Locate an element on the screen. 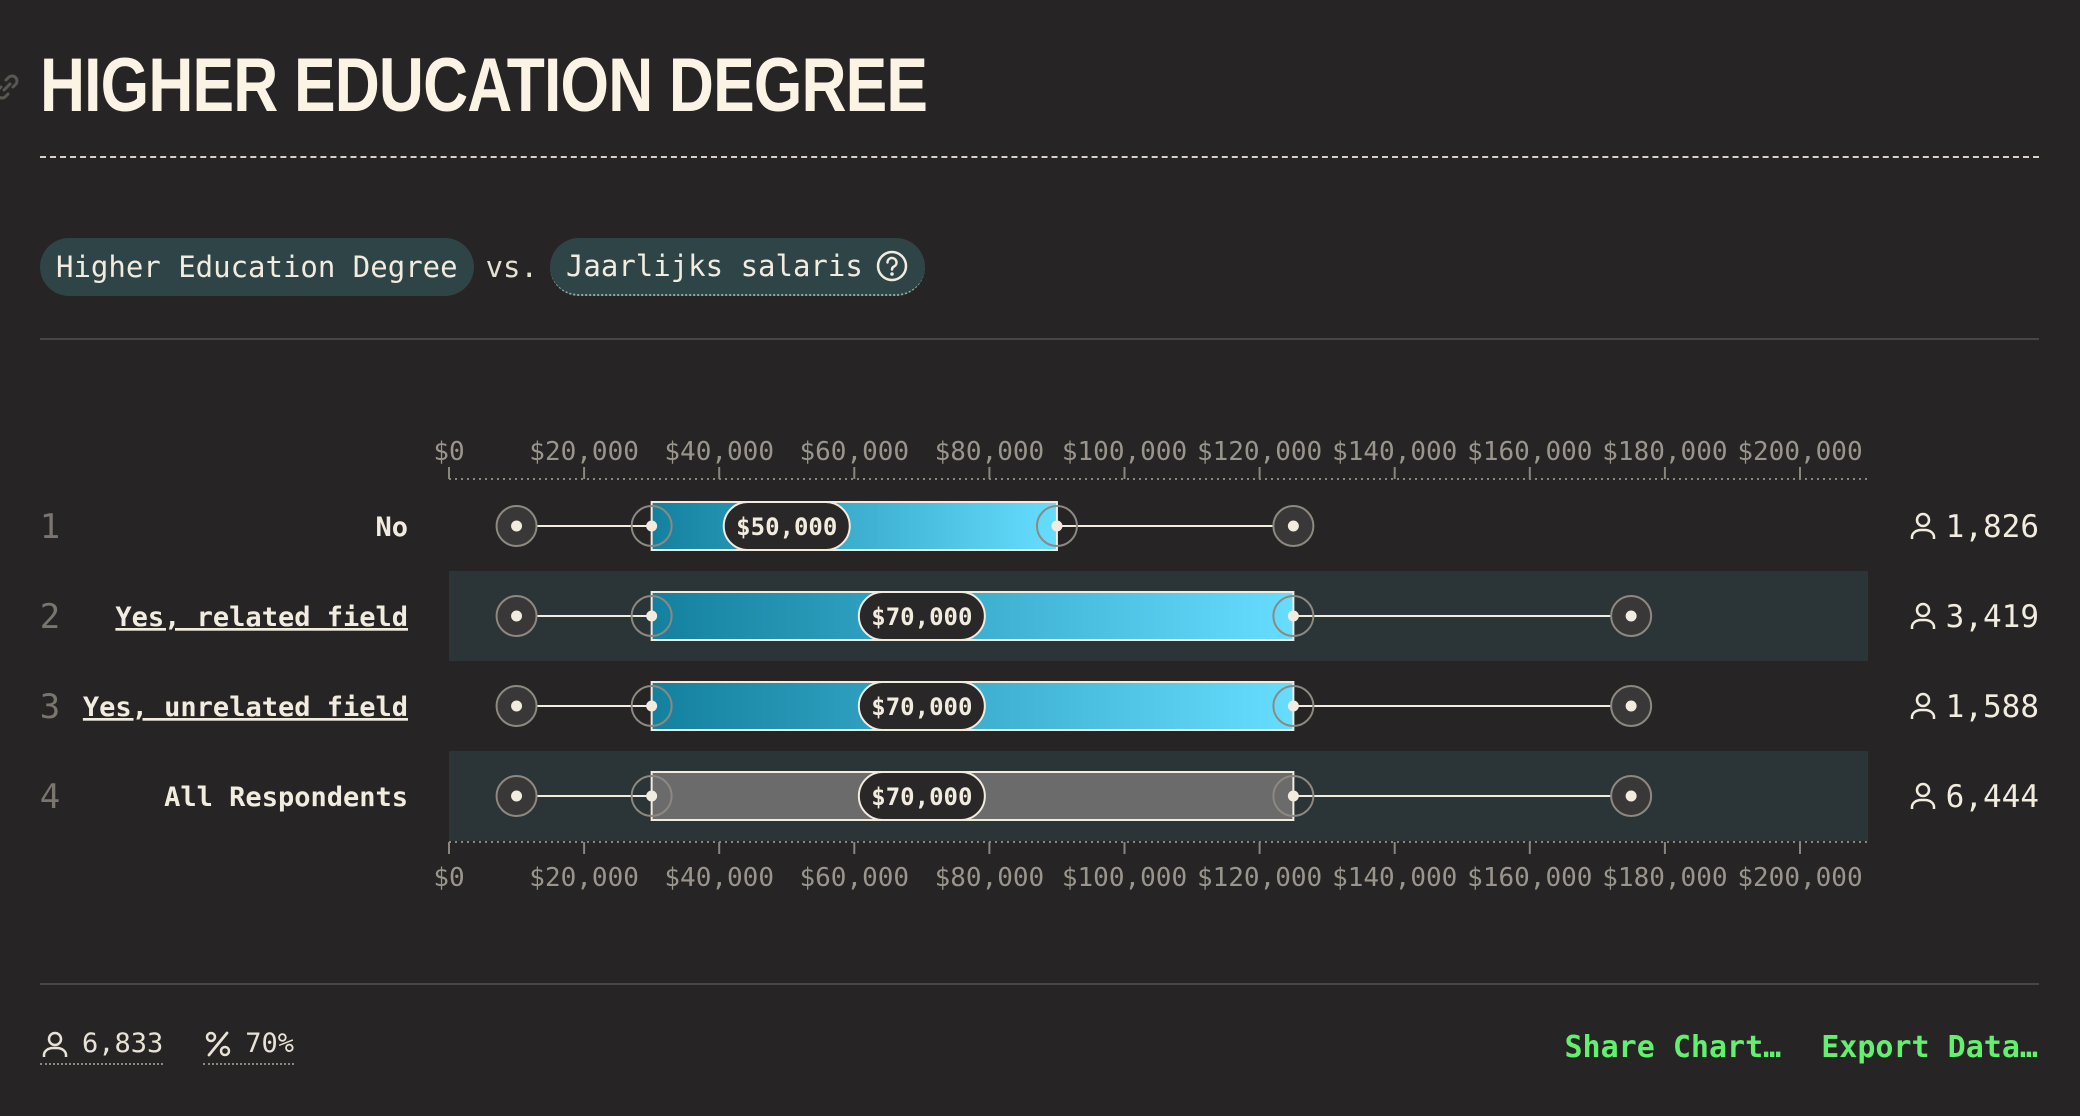 This screenshot has height=1116, width=2080. controls-divider is located at coordinates (1039, 339).